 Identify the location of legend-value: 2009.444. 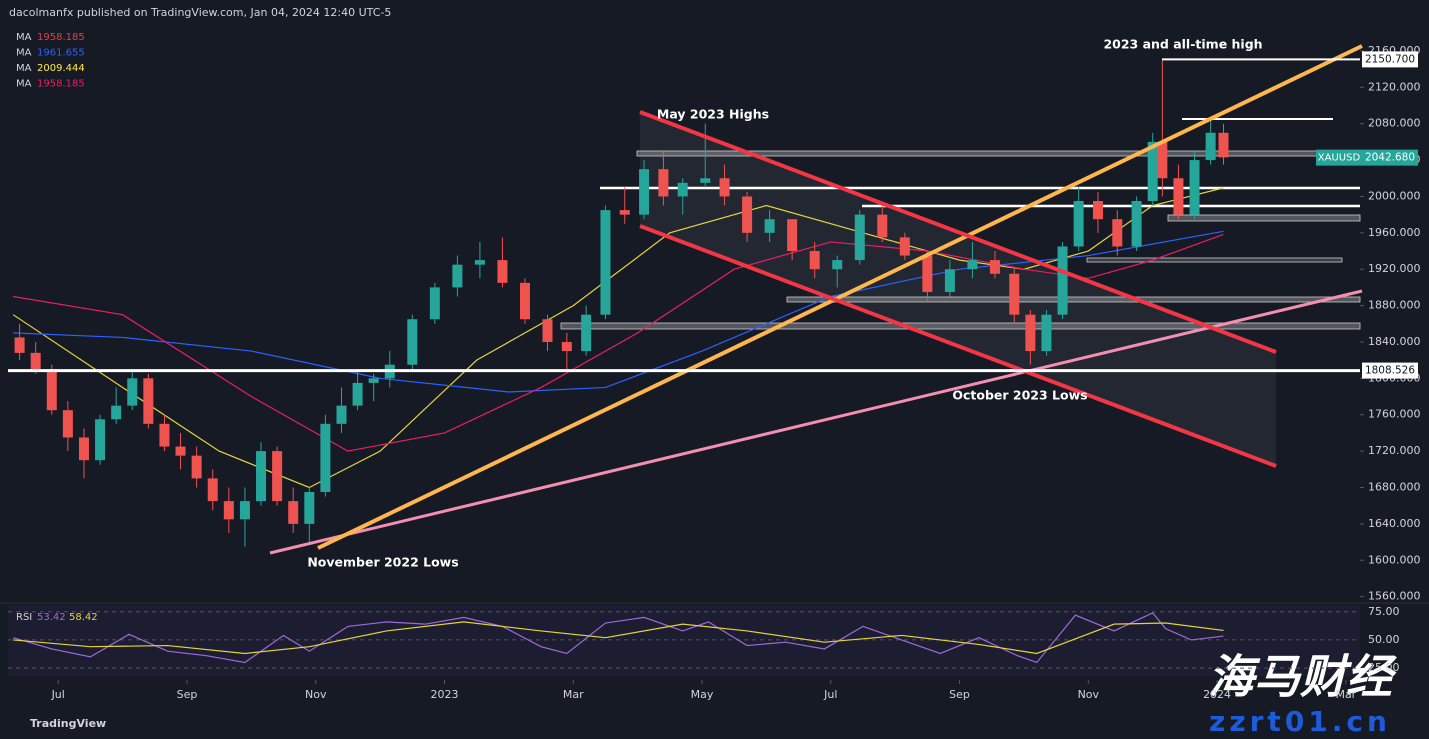
(61, 68).